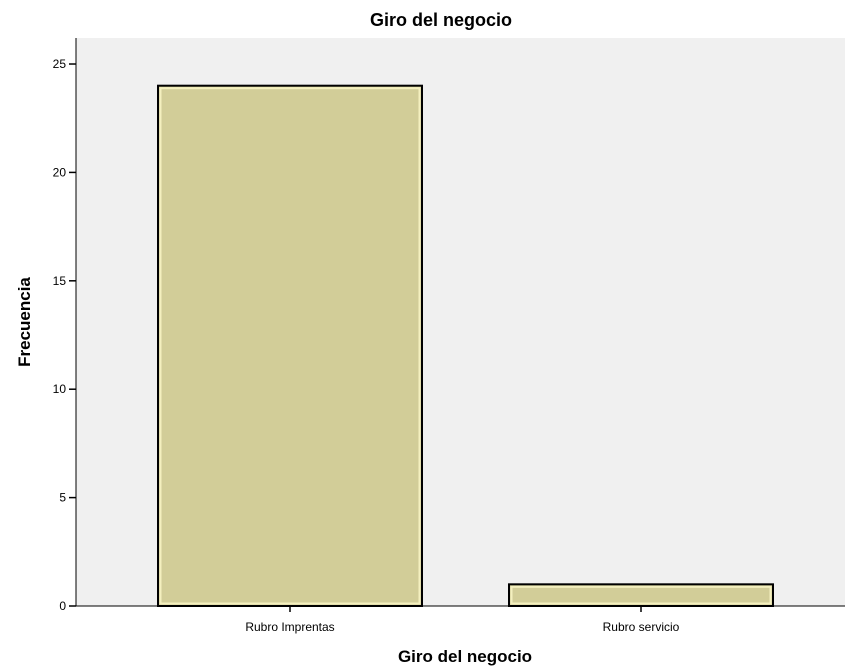 The image size is (845, 671). I want to click on chart-title: Giro del negocio, so click(441, 20).